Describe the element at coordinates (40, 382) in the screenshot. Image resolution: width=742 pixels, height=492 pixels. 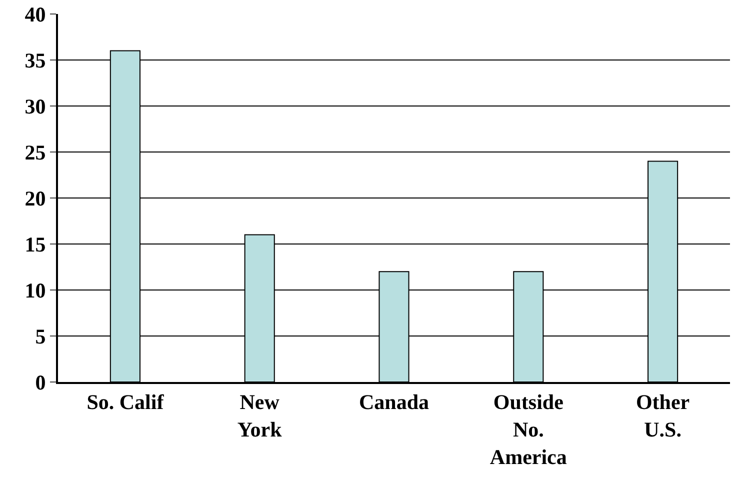
I see `y-tick-label: 0` at that location.